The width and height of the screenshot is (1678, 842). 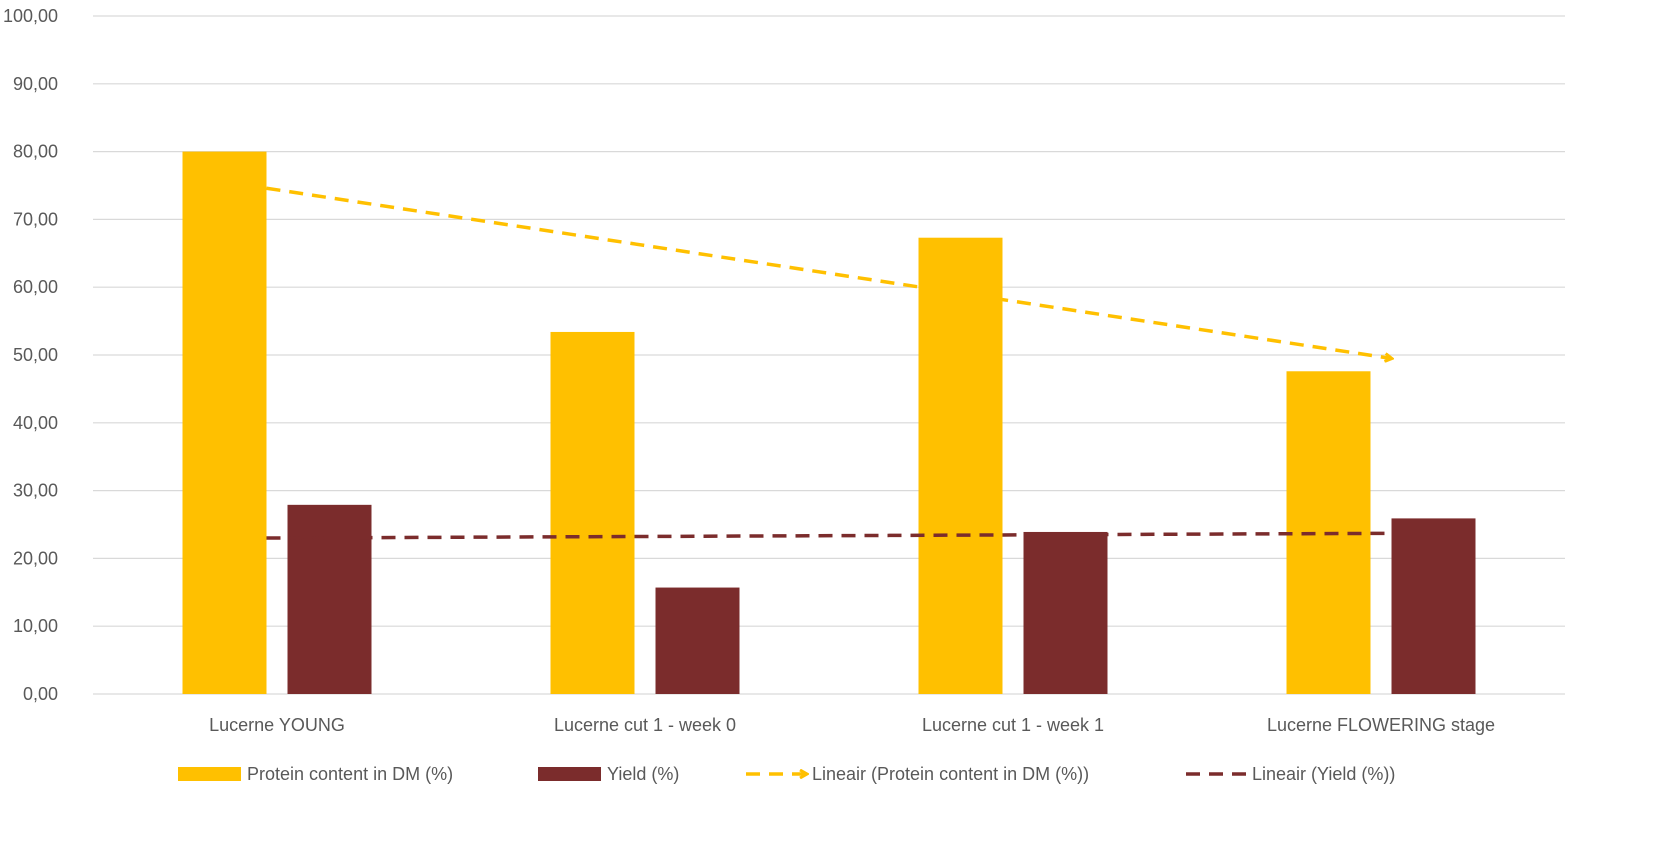 What do you see at coordinates (35, 152) in the screenshot?
I see `y-tick-label: 80,00` at bounding box center [35, 152].